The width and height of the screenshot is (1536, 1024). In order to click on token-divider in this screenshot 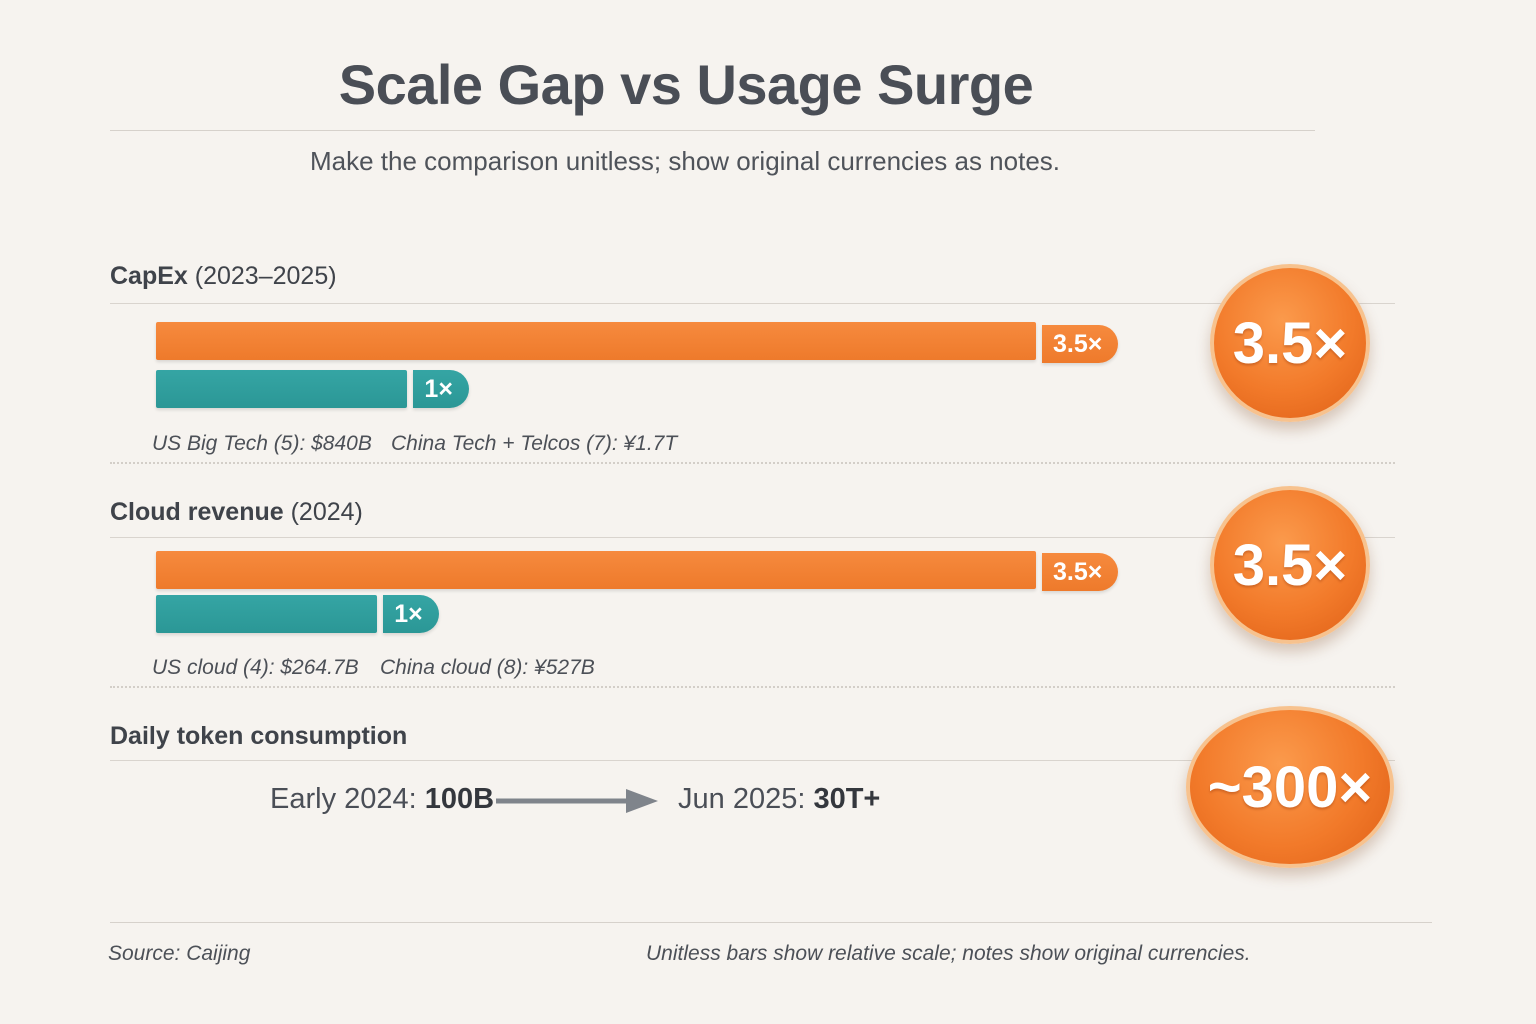, I will do `click(752, 760)`.